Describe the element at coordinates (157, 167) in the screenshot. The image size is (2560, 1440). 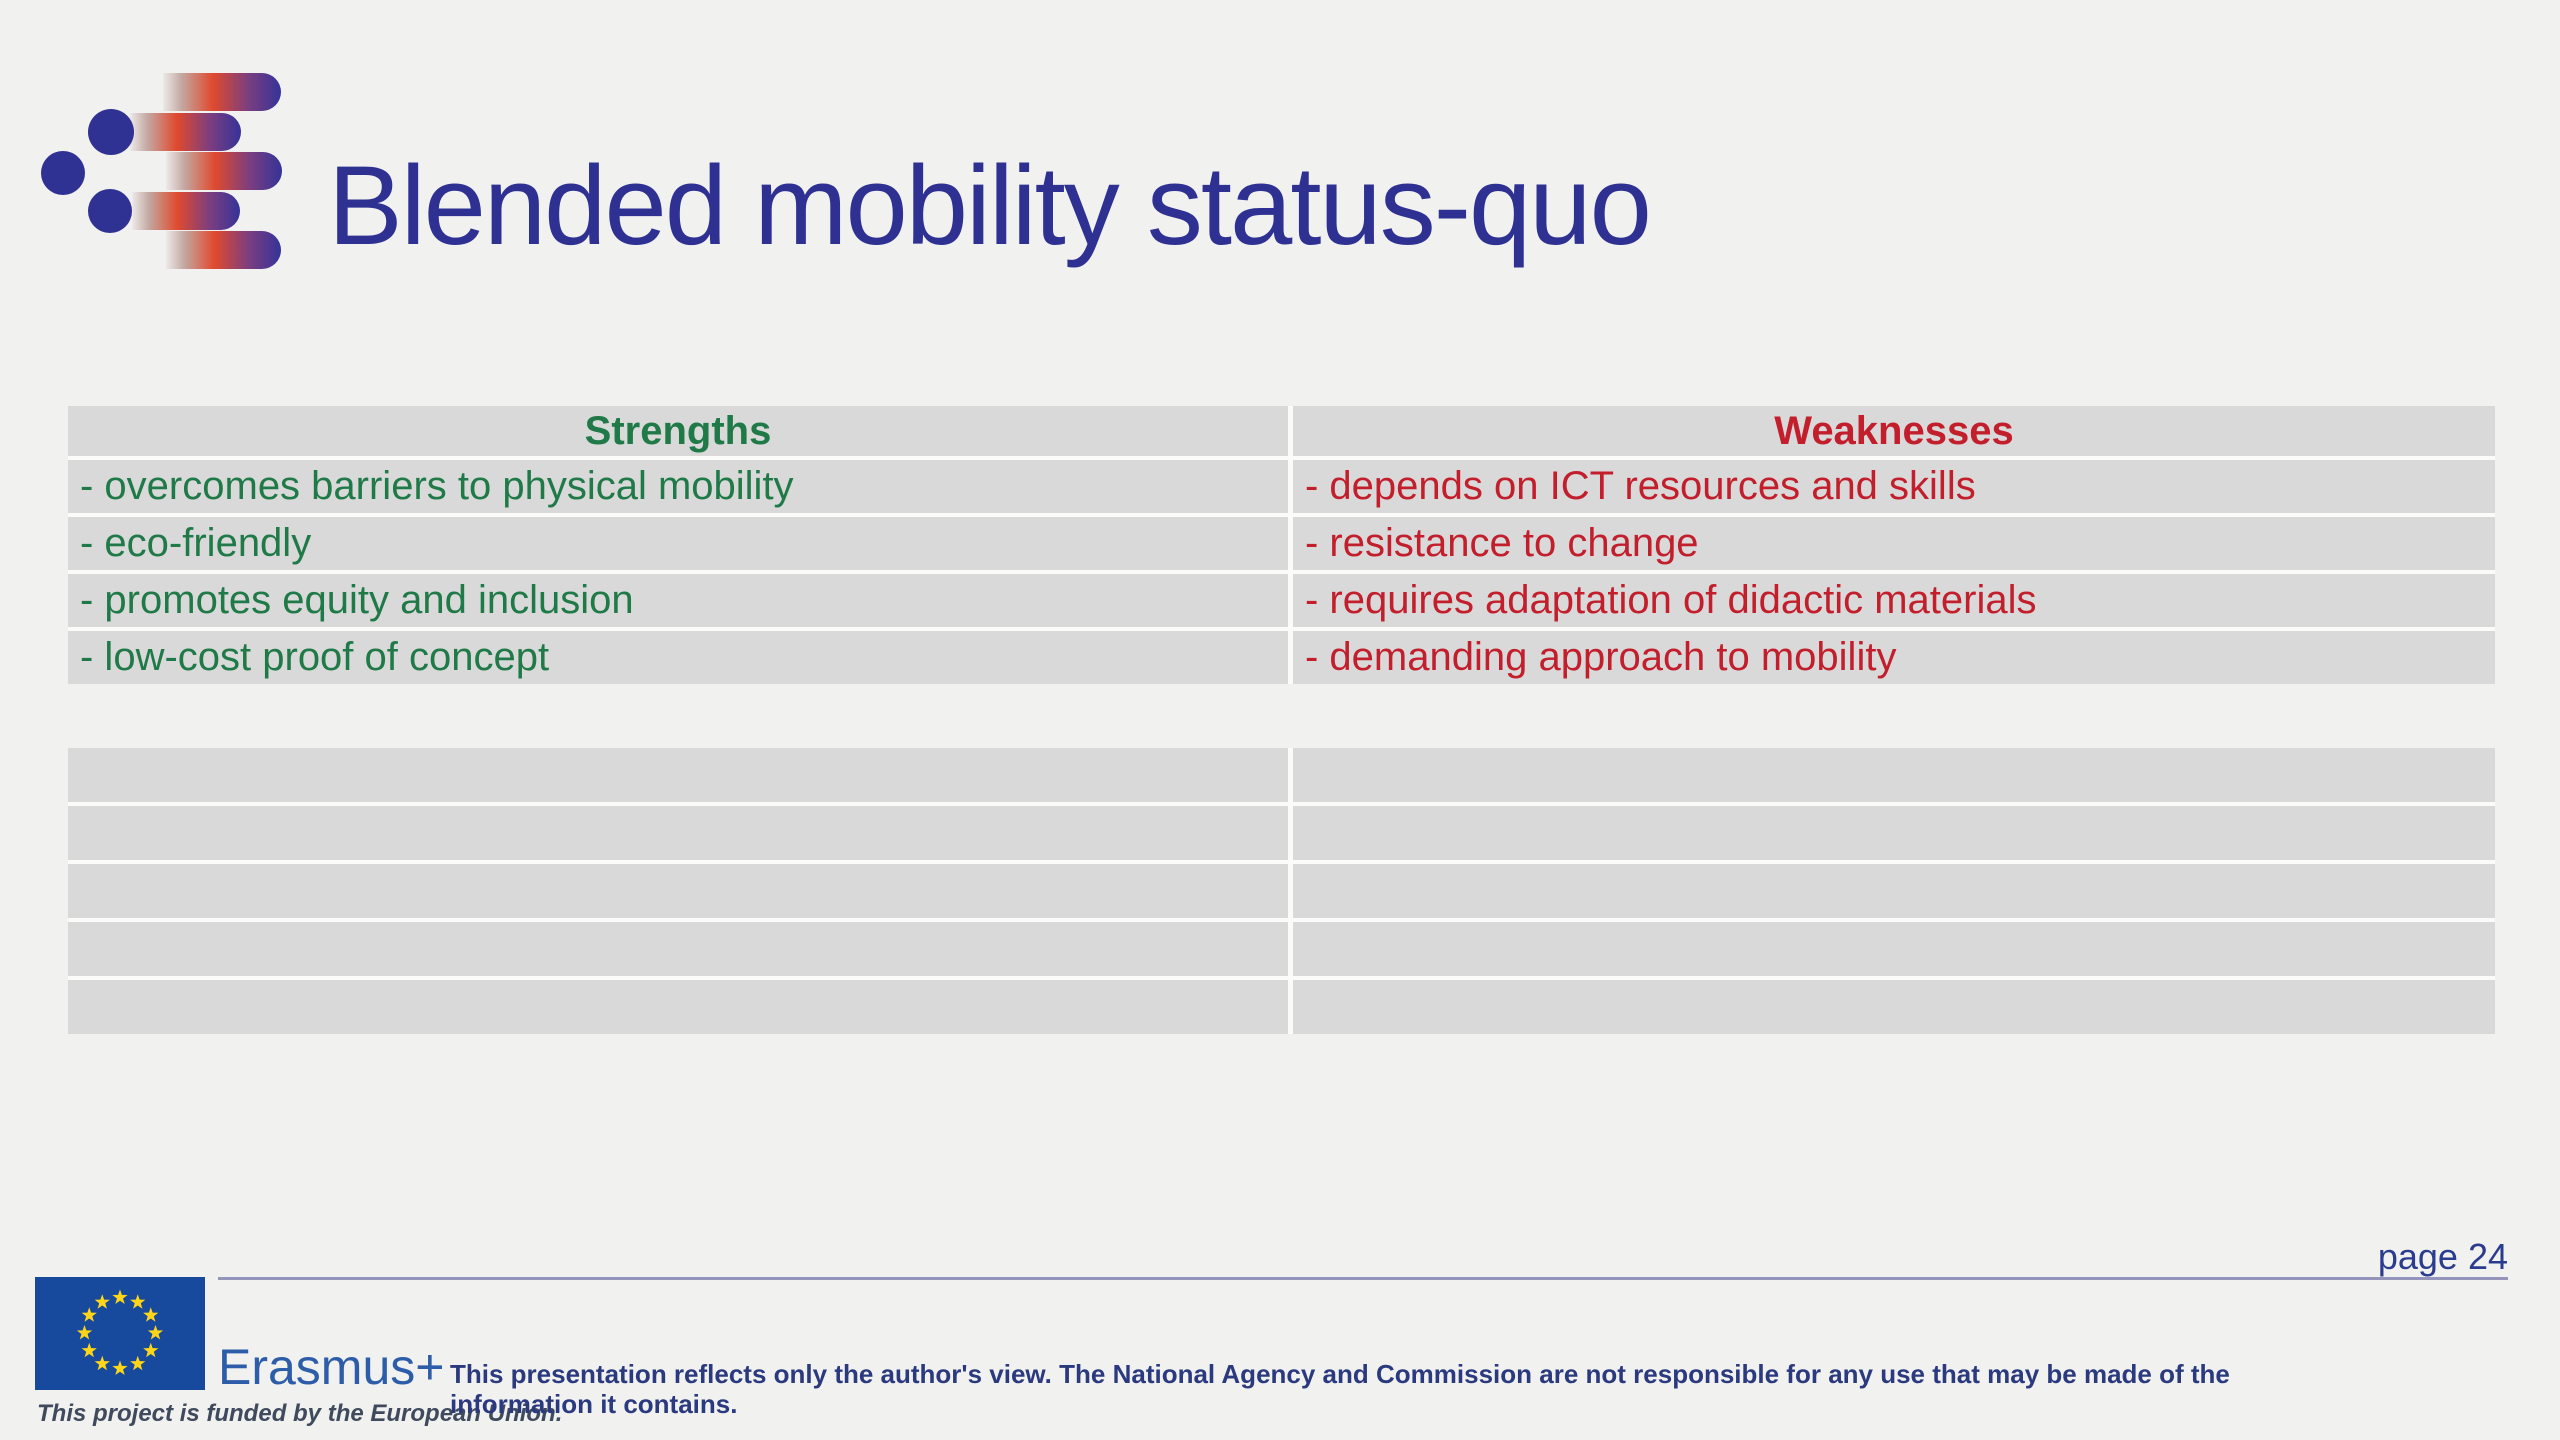
I see `project-logo` at that location.